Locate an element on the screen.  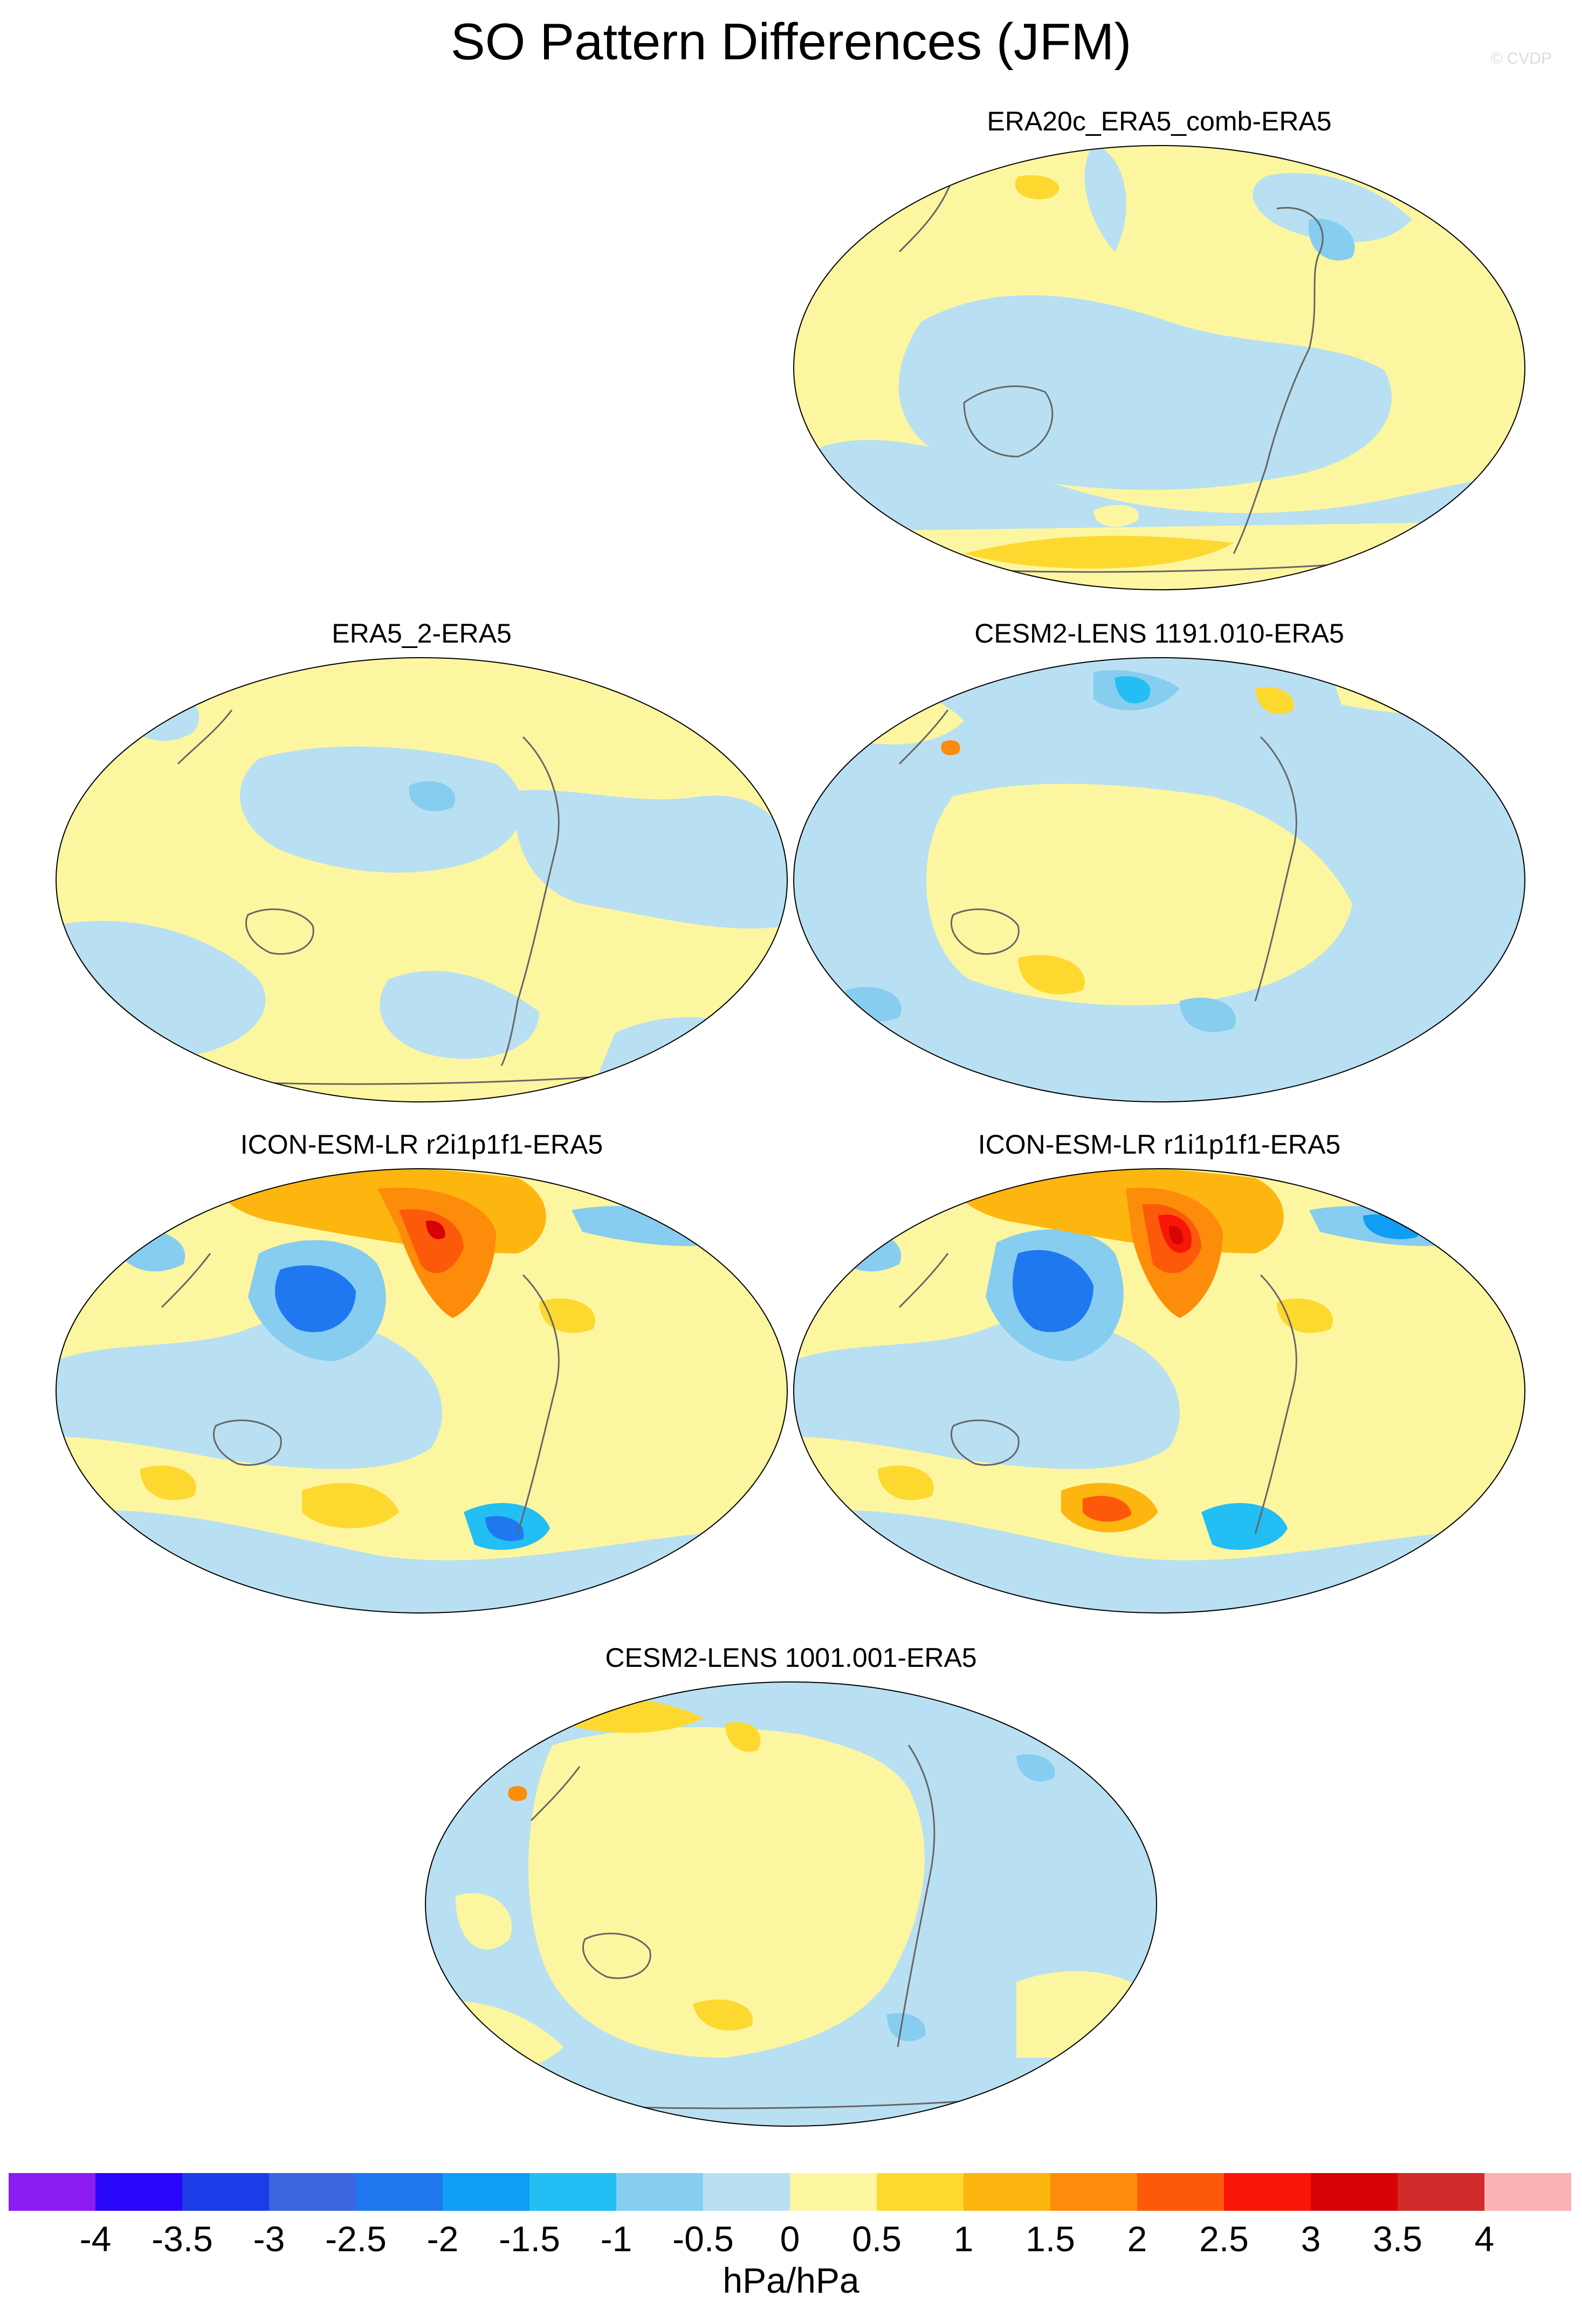
colorbar-units: hPa/hPa is located at coordinates (791, 2280).